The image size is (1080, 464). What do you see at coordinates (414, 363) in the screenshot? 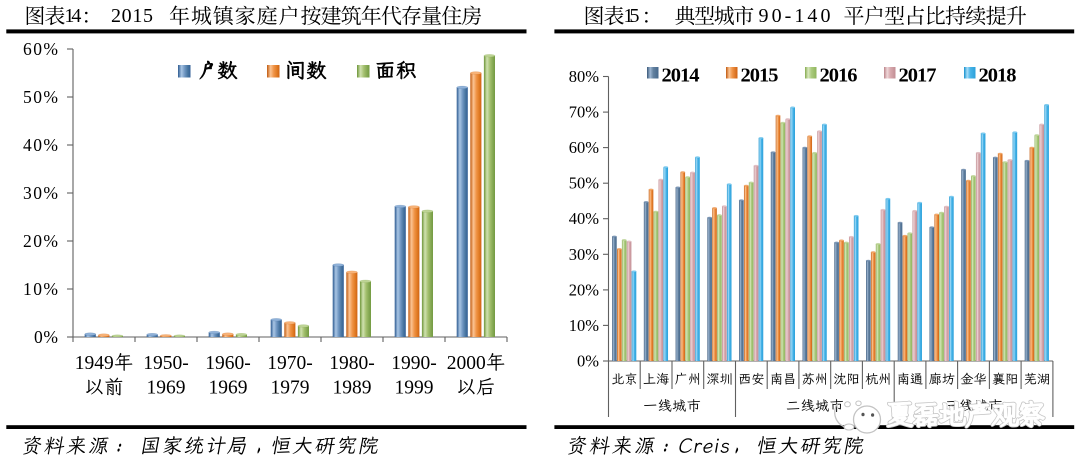
I see `svg-text: 1990-` at bounding box center [414, 363].